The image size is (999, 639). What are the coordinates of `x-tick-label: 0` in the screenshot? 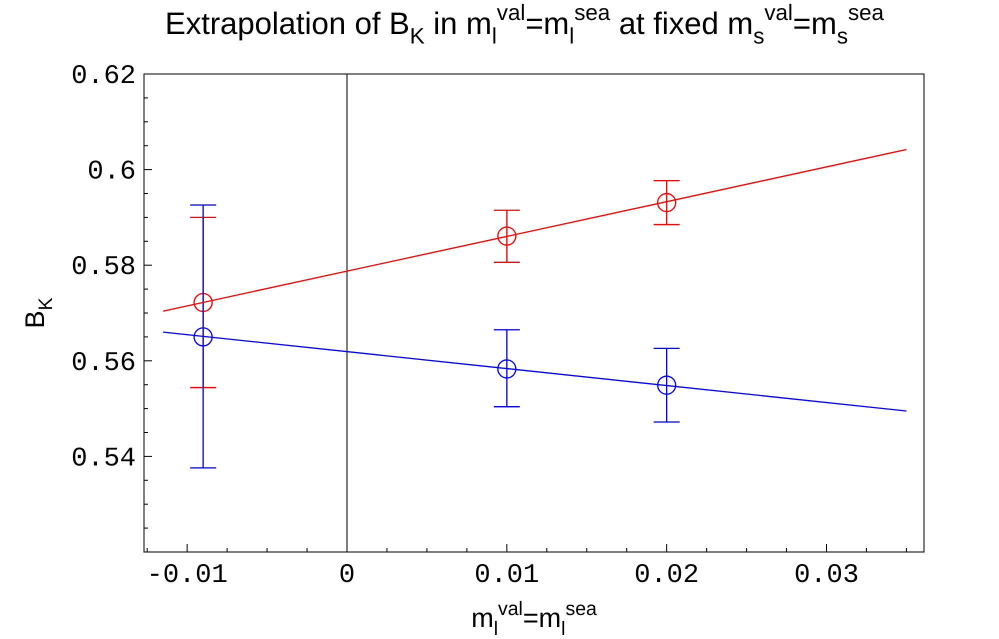 It's located at (347, 576).